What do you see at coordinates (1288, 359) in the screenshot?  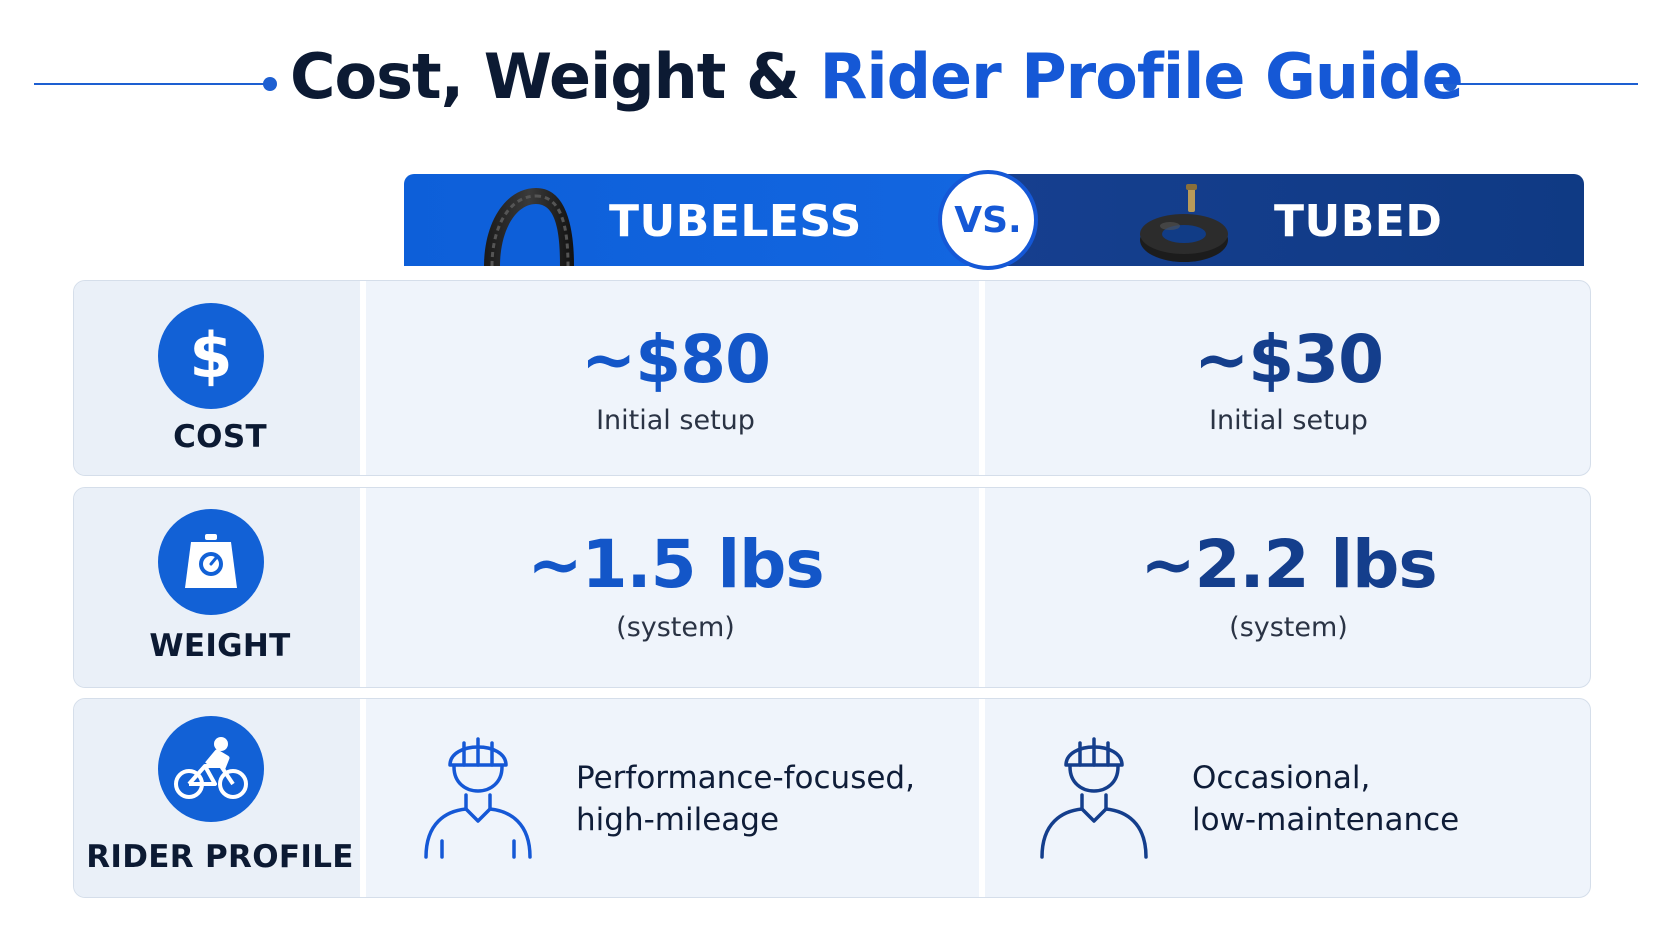 I see `cost-tubed-value: ~$30` at bounding box center [1288, 359].